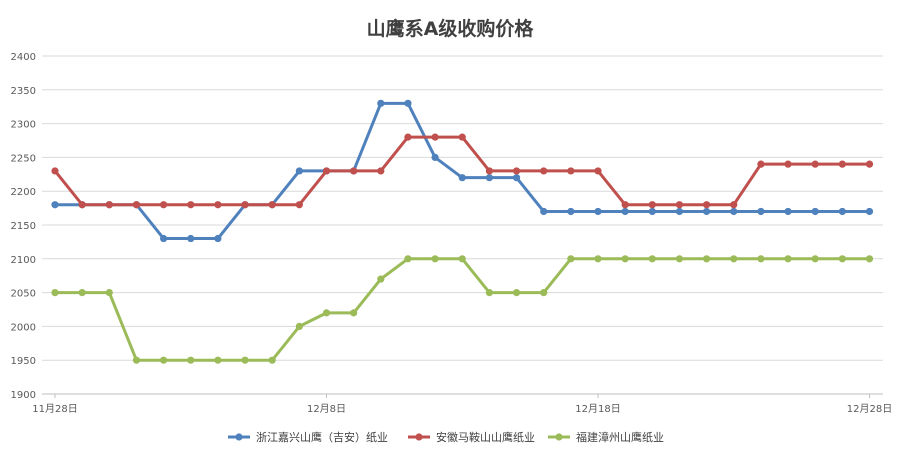  What do you see at coordinates (485, 437) in the screenshot?
I see `legend-label-2: 安徽马鞍山山鹰纸业` at bounding box center [485, 437].